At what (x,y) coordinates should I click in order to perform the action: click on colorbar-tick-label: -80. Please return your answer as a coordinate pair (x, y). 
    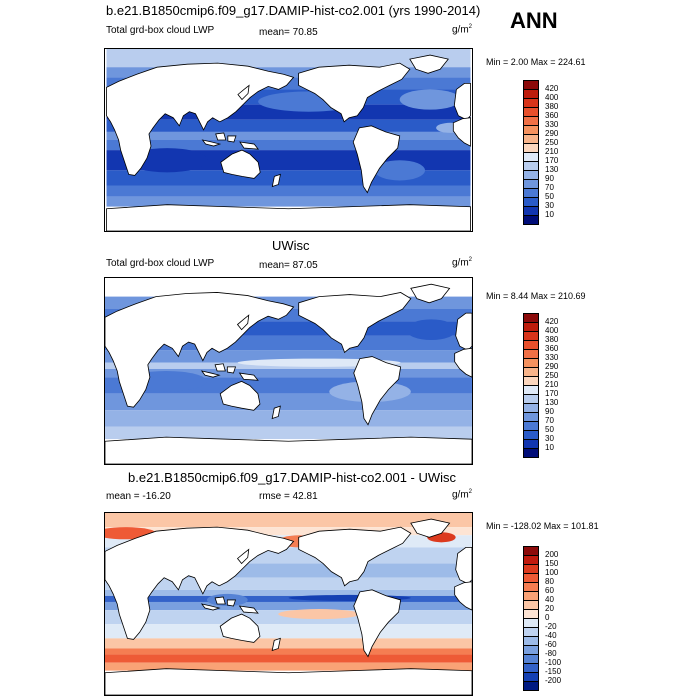
    Looking at the image, I should click on (551, 653).